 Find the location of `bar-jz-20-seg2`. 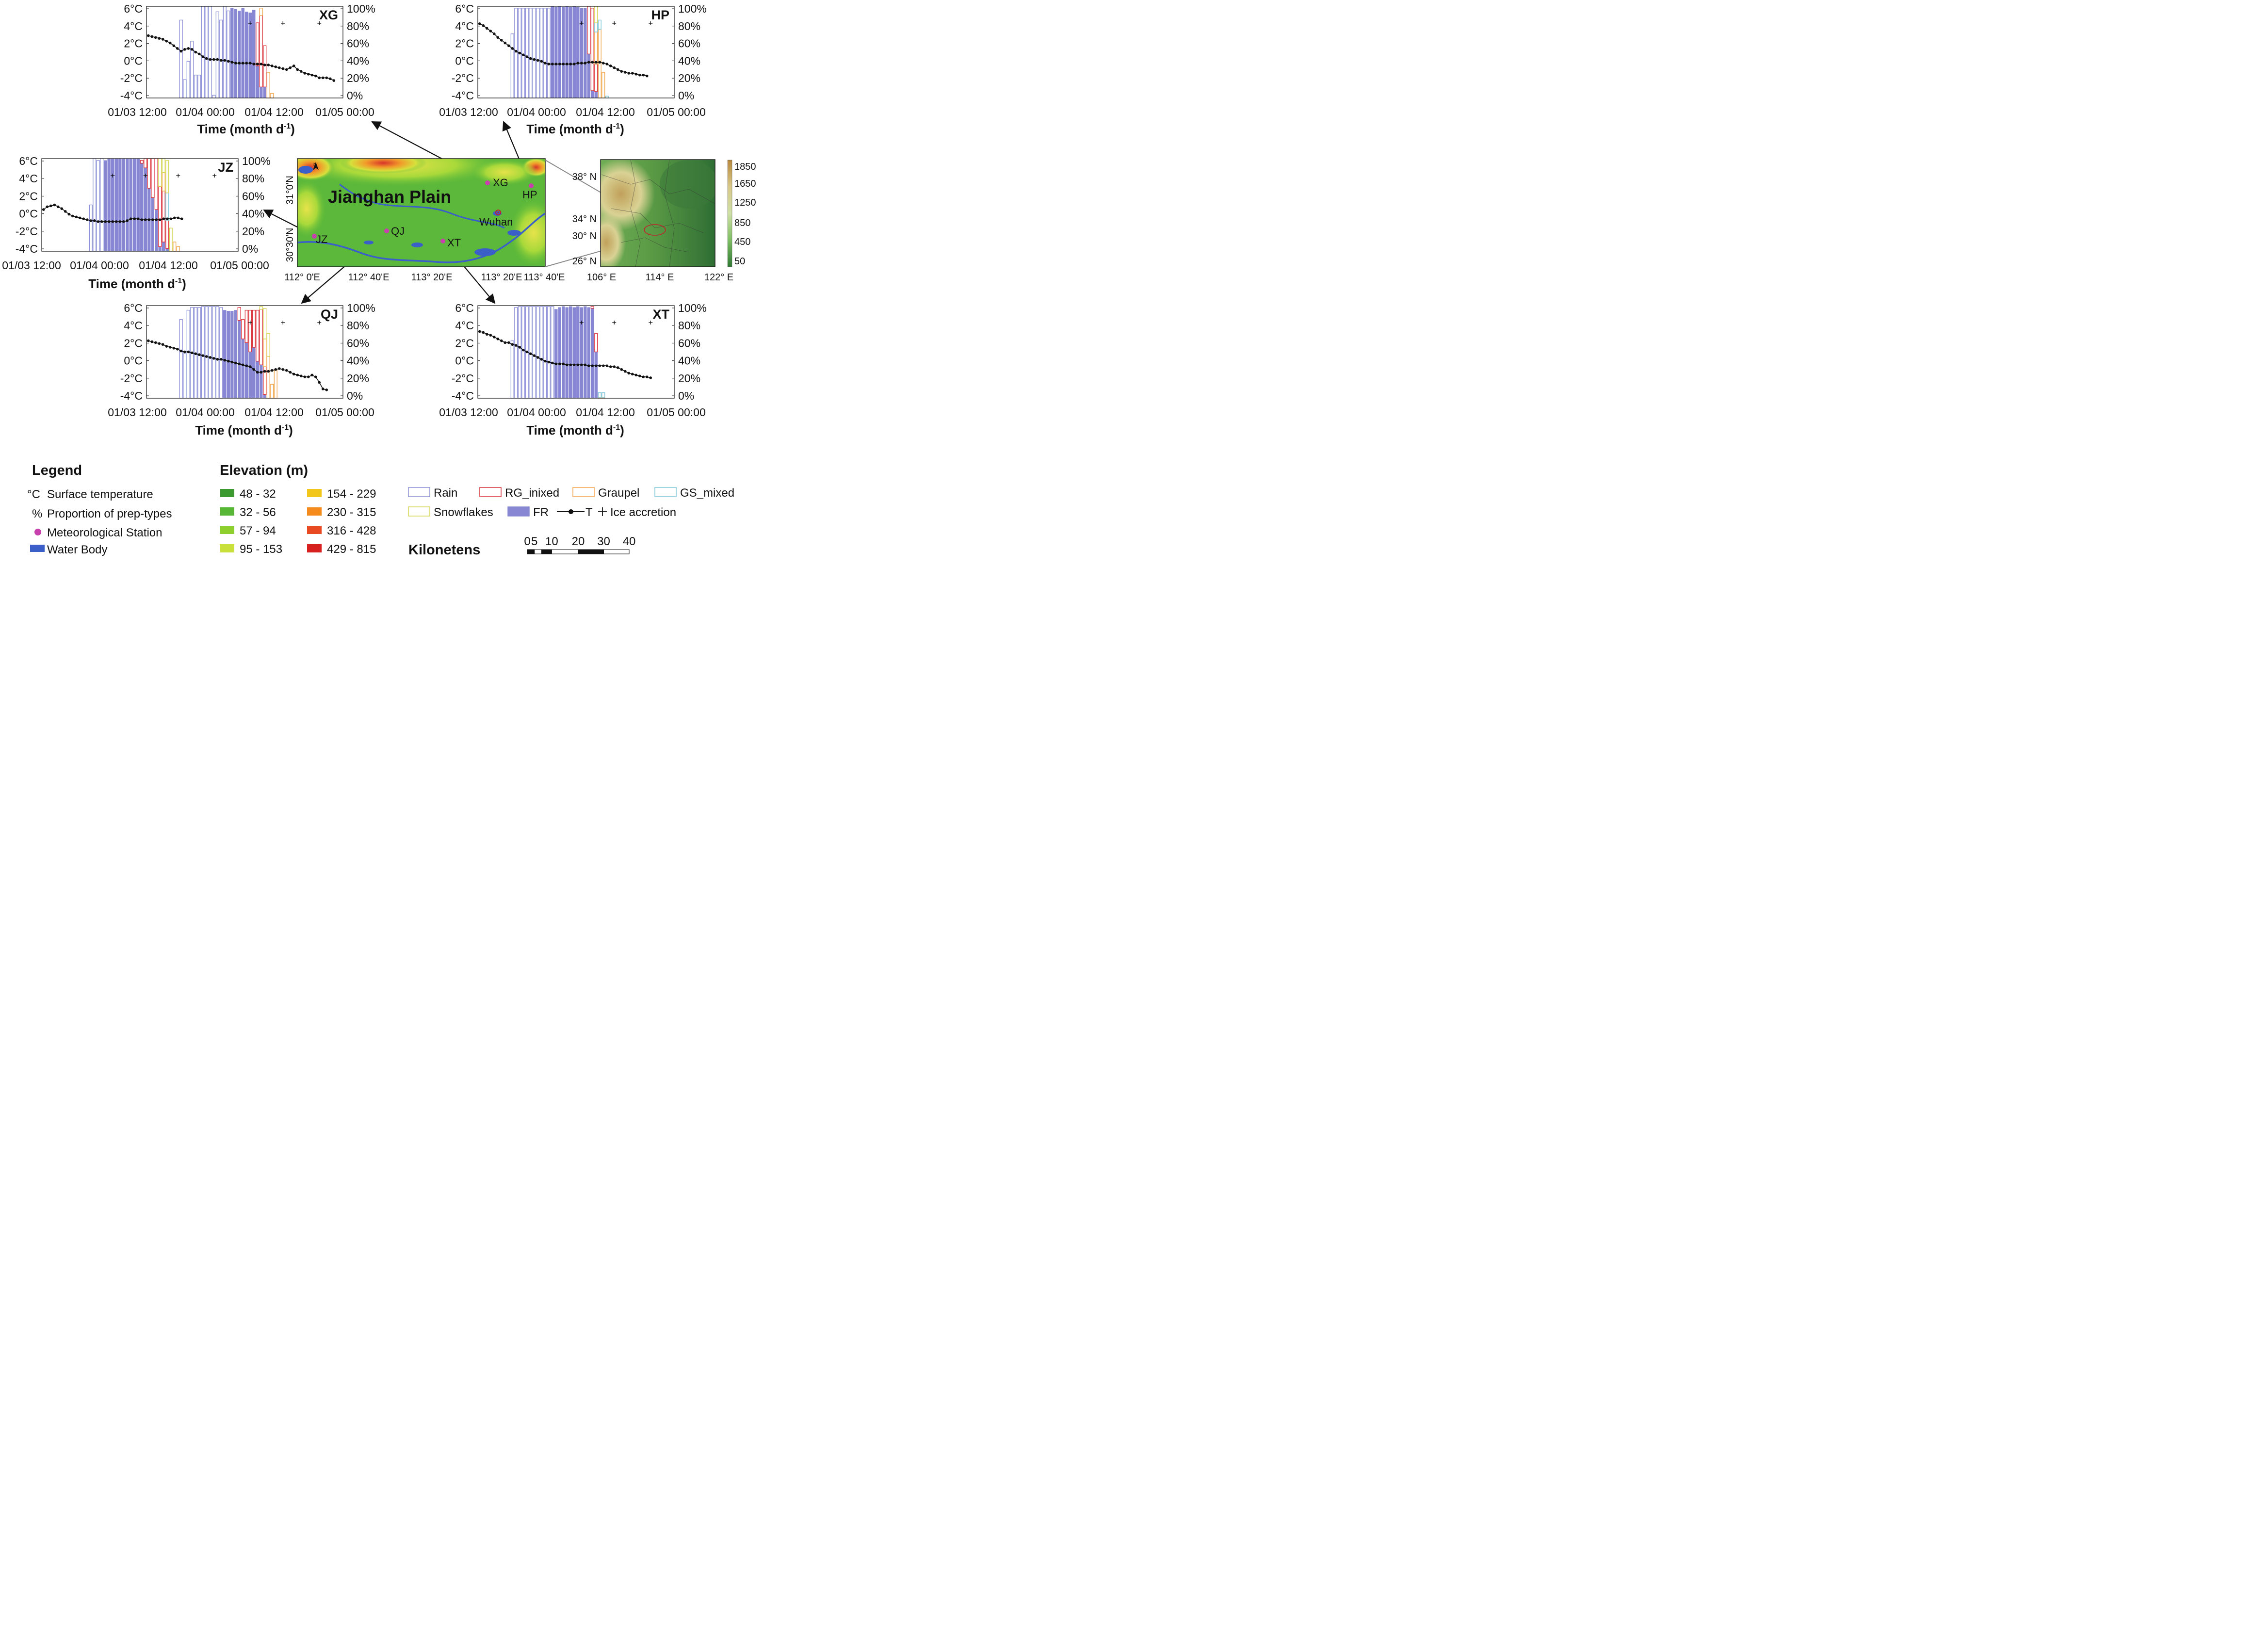

bar-jz-20-seg2 is located at coordinates (163, 182).